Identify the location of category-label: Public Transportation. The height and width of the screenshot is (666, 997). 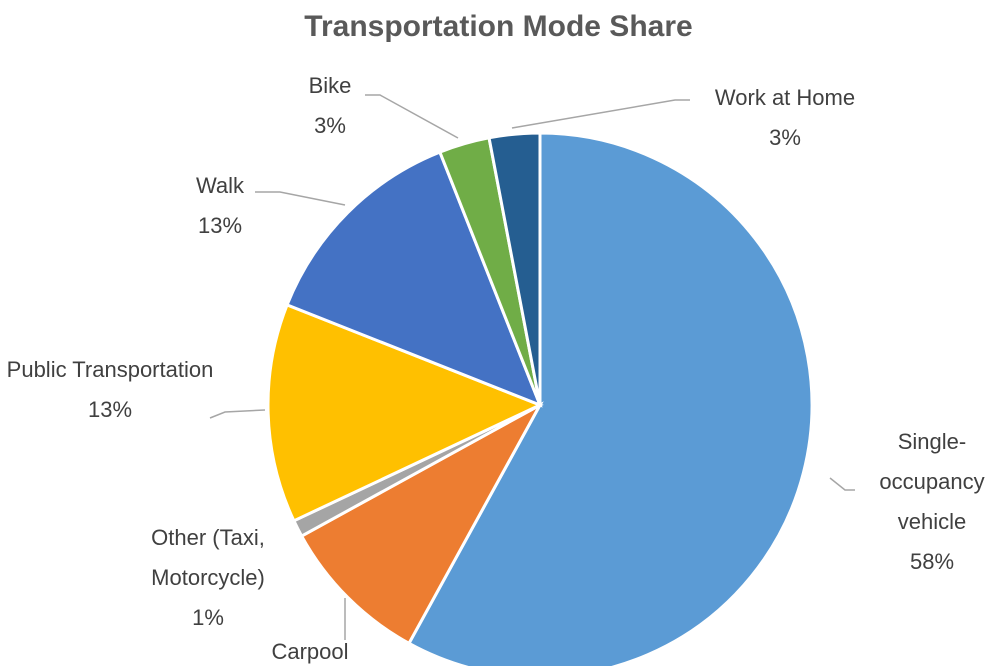
(110, 369).